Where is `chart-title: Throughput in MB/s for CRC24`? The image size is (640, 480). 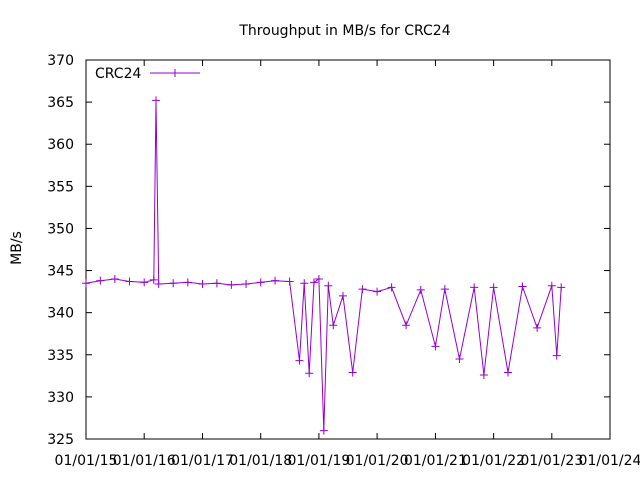
chart-title: Throughput in MB/s for CRC24 is located at coordinates (344, 31).